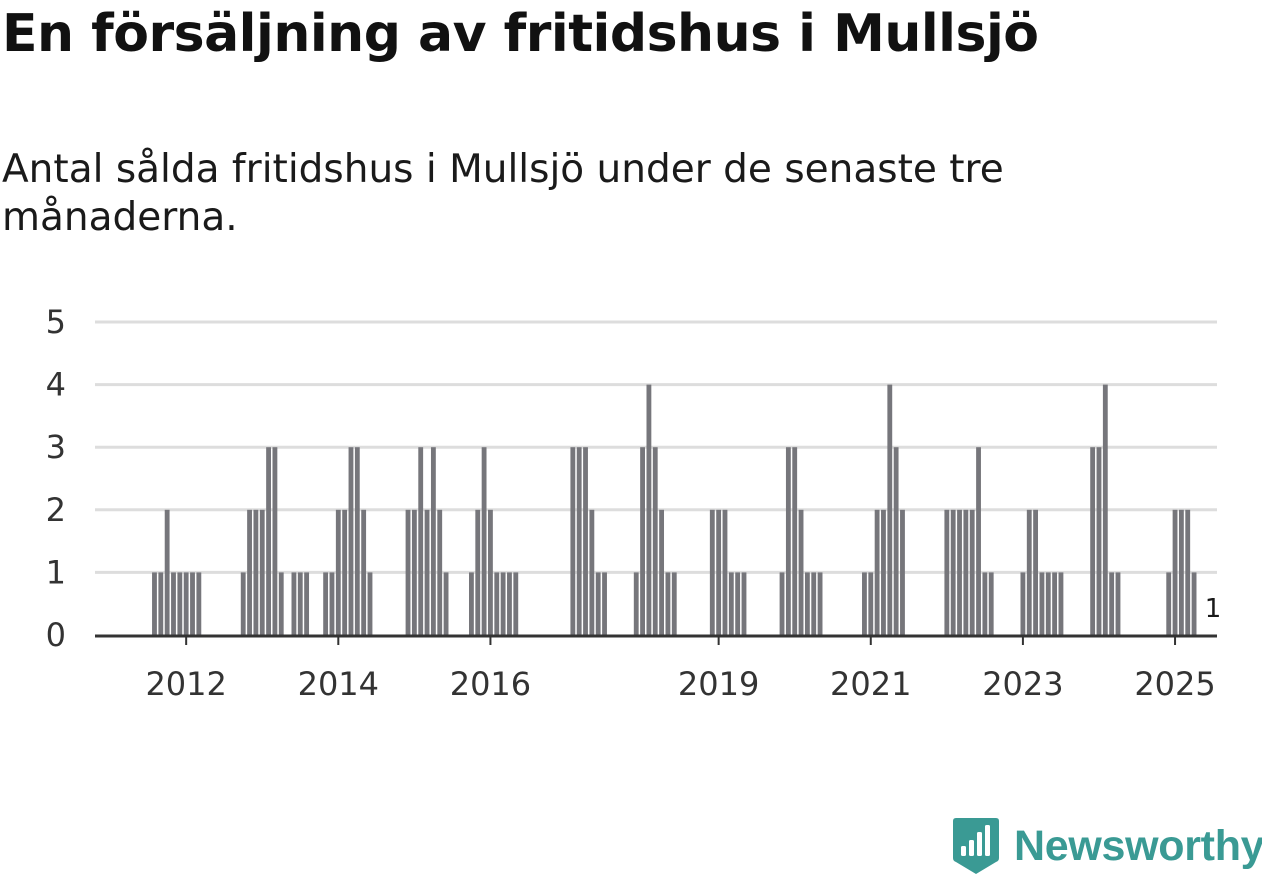  What do you see at coordinates (56, 510) in the screenshot?
I see `y-tick-label: 2` at bounding box center [56, 510].